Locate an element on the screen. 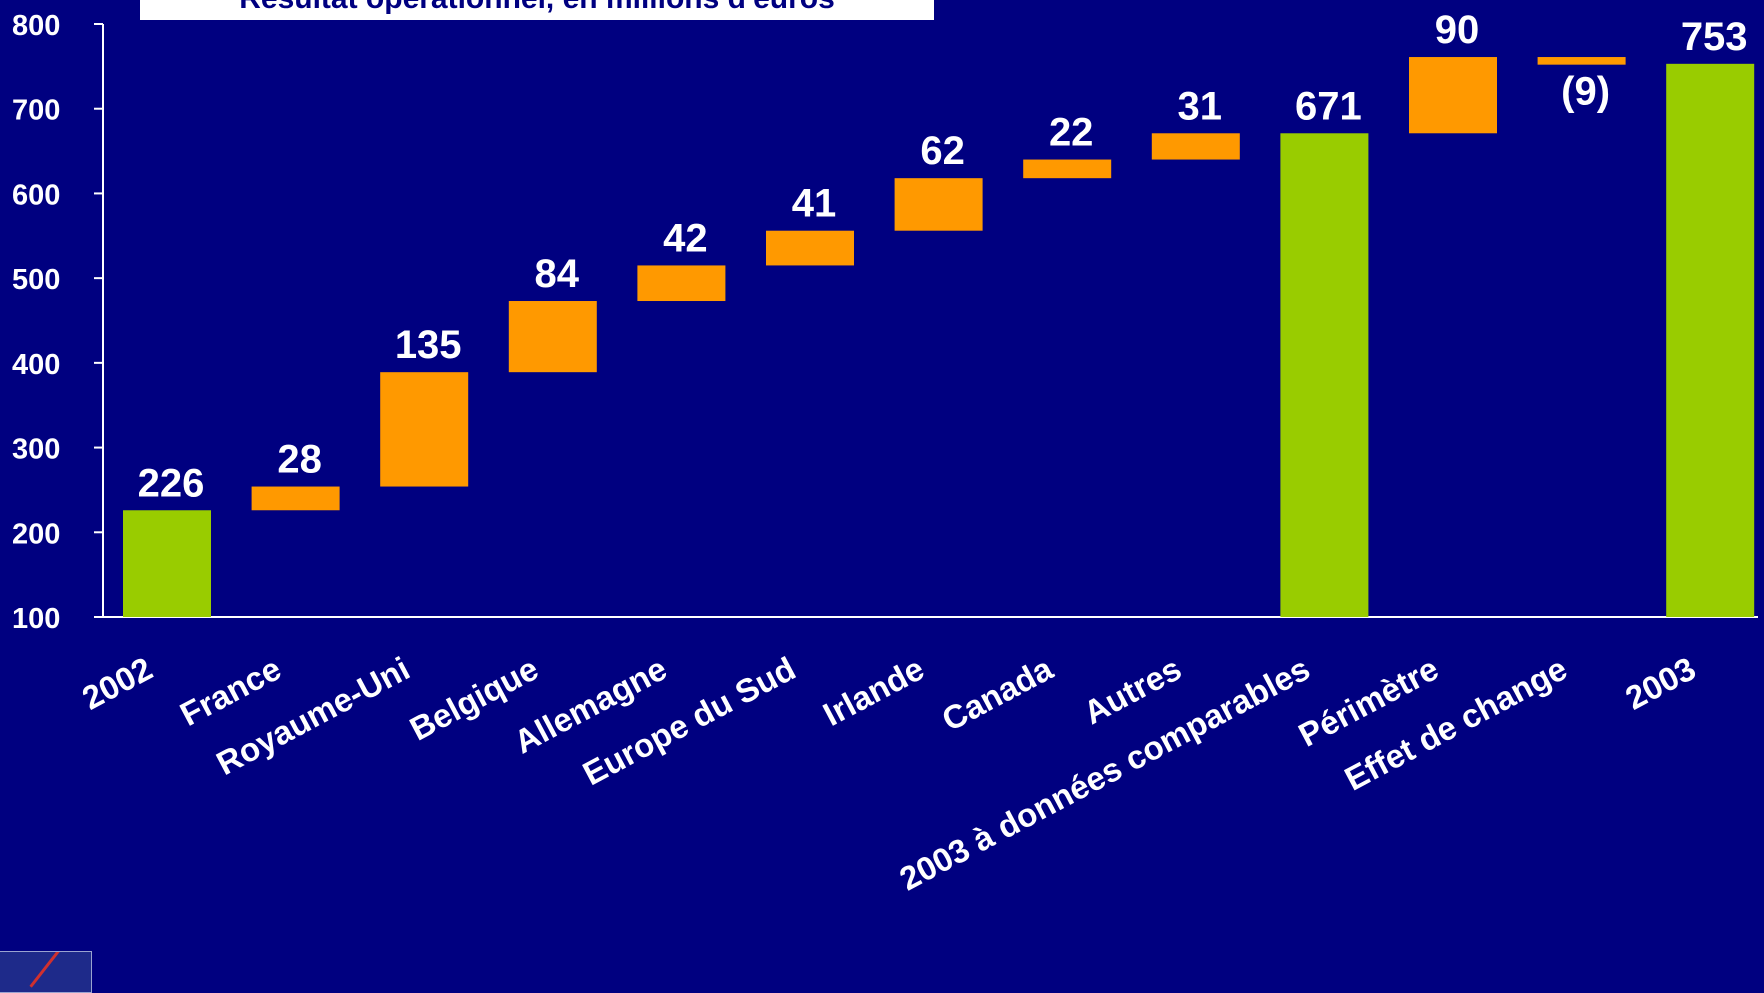  category-label: Effet de change is located at coordinates (1456, 724).